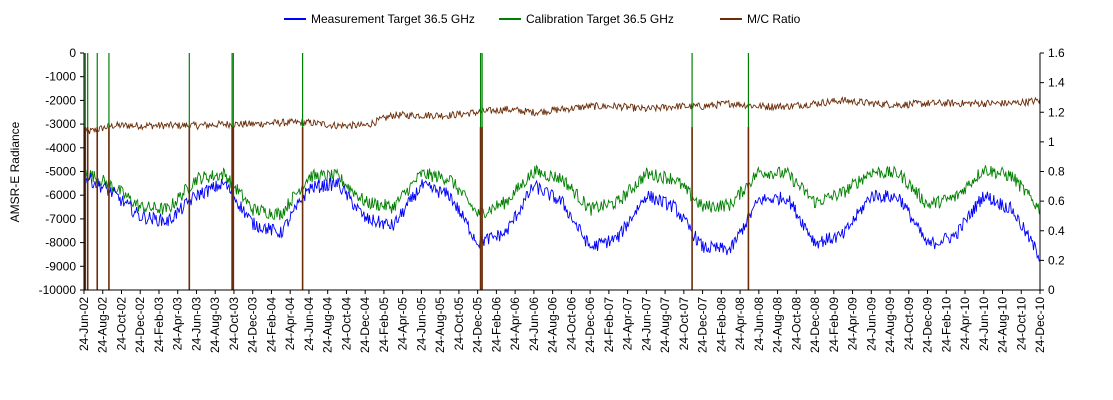 Image resolution: width=1113 pixels, height=400 pixels. Describe the element at coordinates (815, 325) in the screenshot. I see `x-tick-label: 24-Dec-08` at that location.